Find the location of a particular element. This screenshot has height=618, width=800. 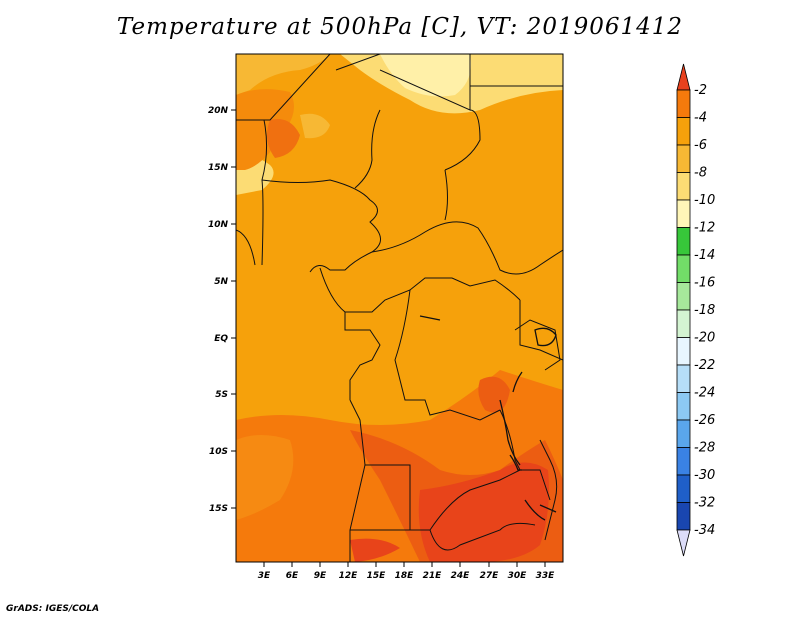

lat-tick-label: 10N is located at coordinates (218, 225).